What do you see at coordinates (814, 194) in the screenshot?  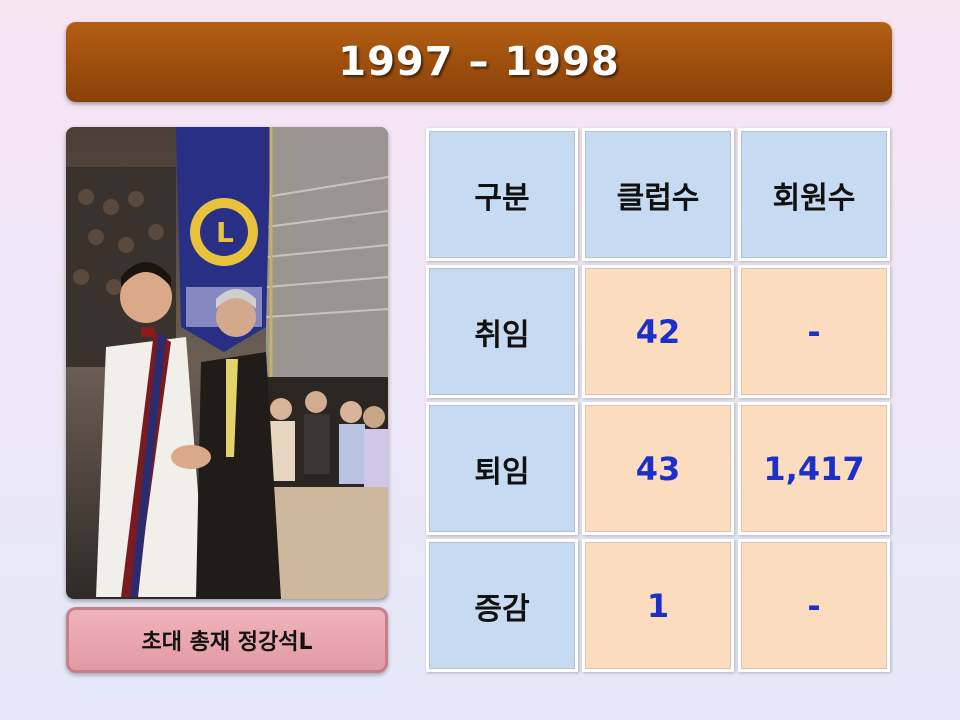 I see `header-members: 회원수` at bounding box center [814, 194].